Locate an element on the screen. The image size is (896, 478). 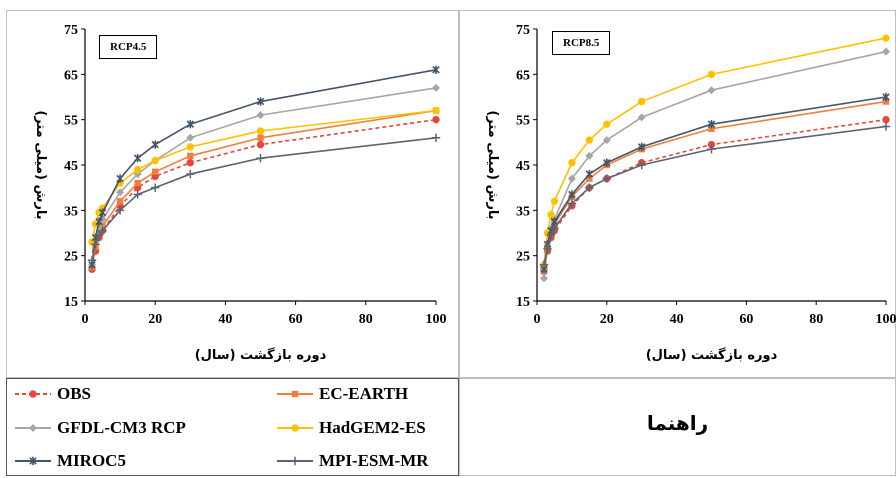
rcp45-y-tick-label: 65 is located at coordinates (71, 75).